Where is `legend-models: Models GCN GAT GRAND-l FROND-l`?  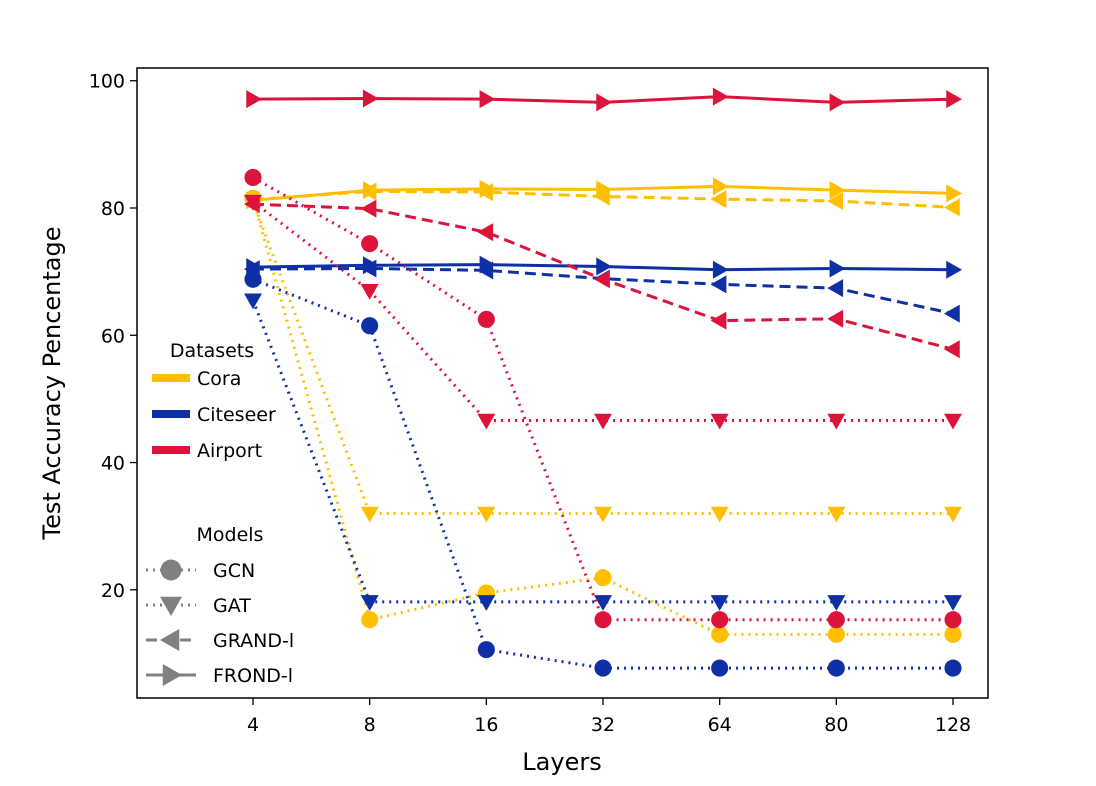 legend-models: Models GCN GAT GRAND-l FROND-l is located at coordinates (220, 605).